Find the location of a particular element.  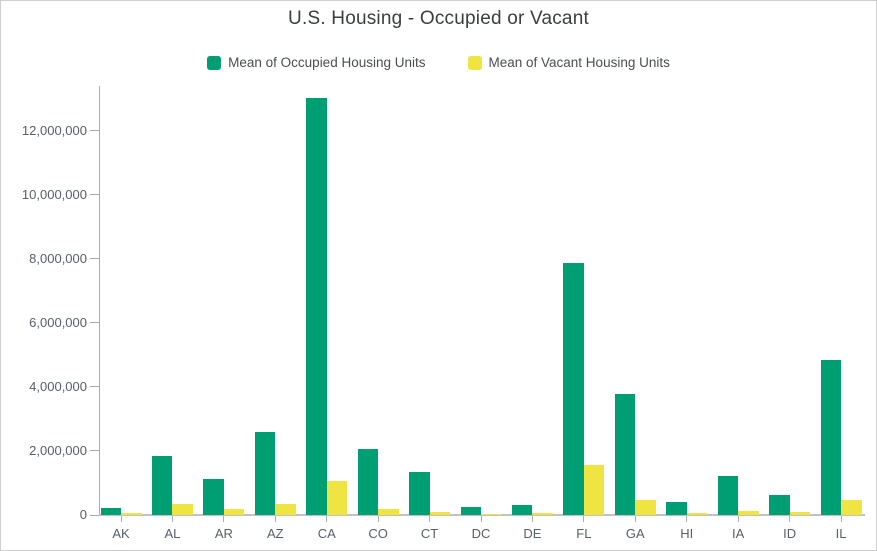

x-axis-label-CO: CO is located at coordinates (378, 533).